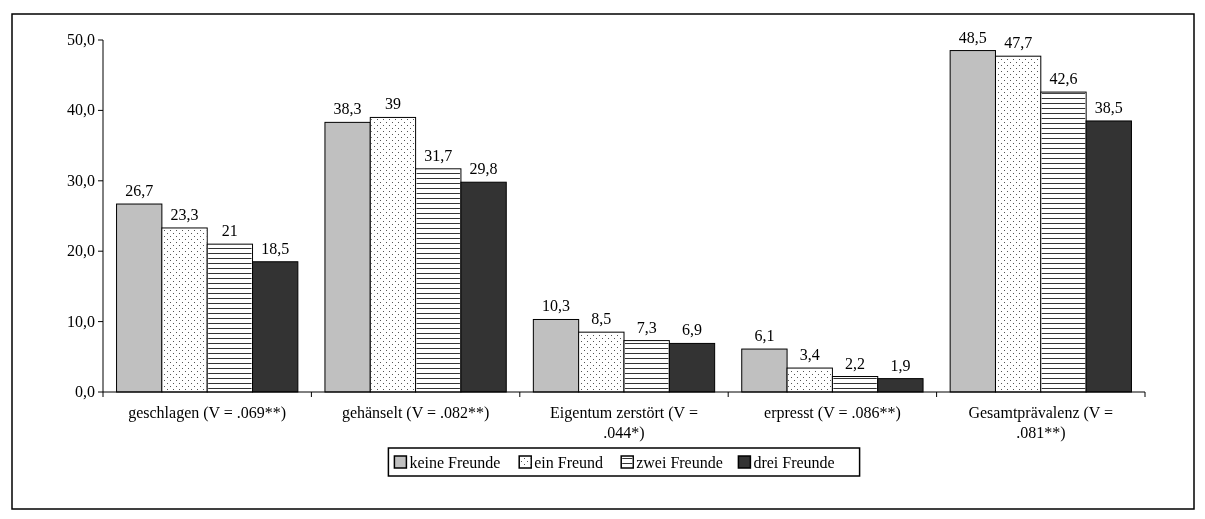  Describe the element at coordinates (81, 321) in the screenshot. I see `y-tick-label: 10,0` at that location.